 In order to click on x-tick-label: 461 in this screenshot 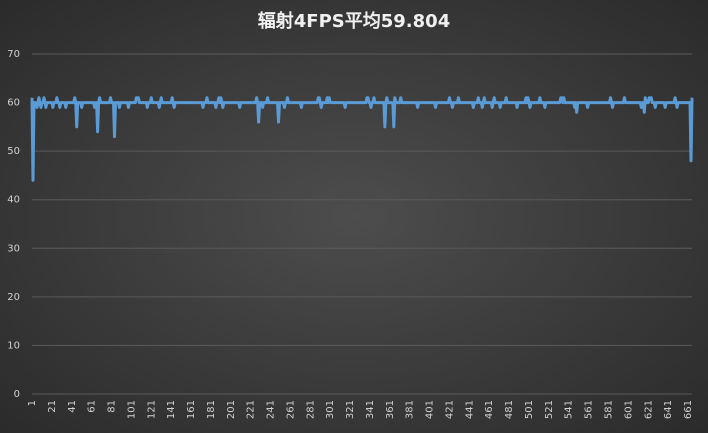, I will do `click(489, 409)`.